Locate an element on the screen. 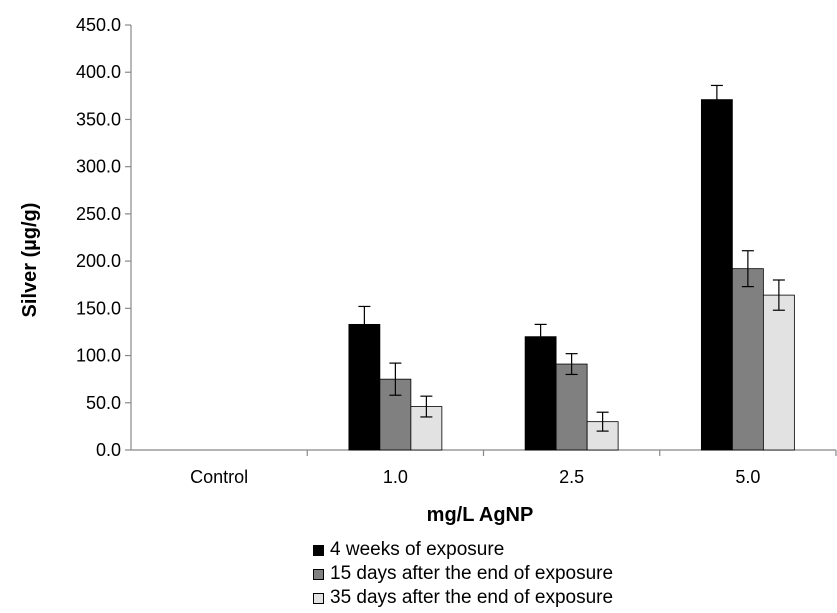 The width and height of the screenshot is (837, 613). legend-label: 4 weeks of exposure is located at coordinates (417, 549).